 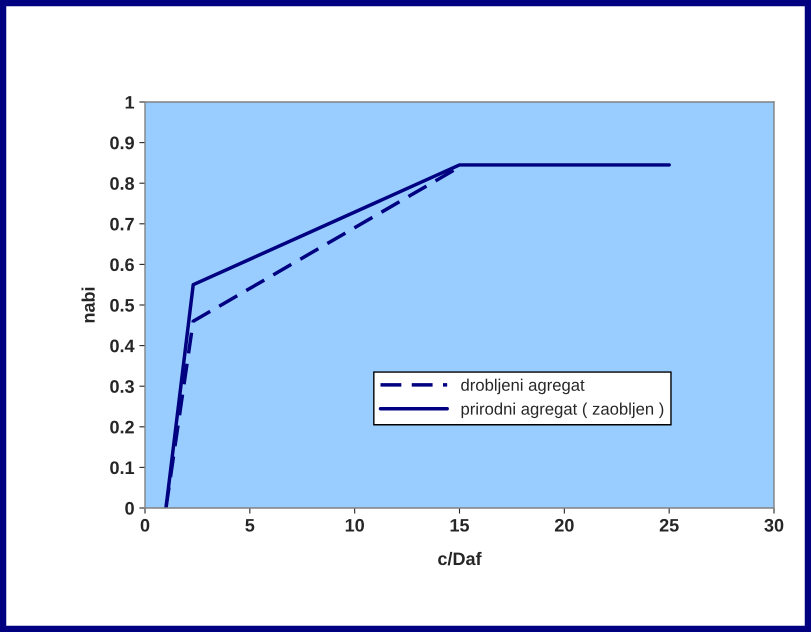 What do you see at coordinates (122, 346) in the screenshot?
I see `y-tick-label: 0.4` at bounding box center [122, 346].